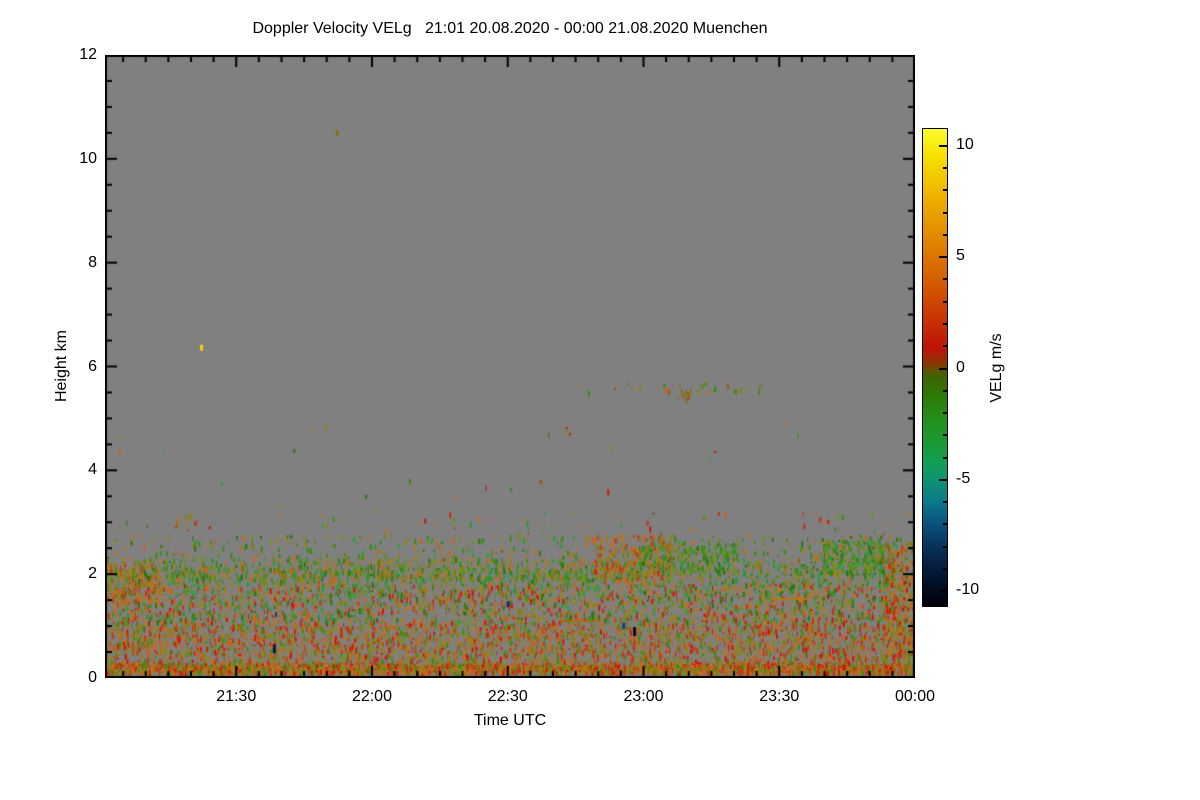 This screenshot has height=800, width=1200. Describe the element at coordinates (996, 368) in the screenshot. I see `colorbar-title: VELg m/s` at that location.